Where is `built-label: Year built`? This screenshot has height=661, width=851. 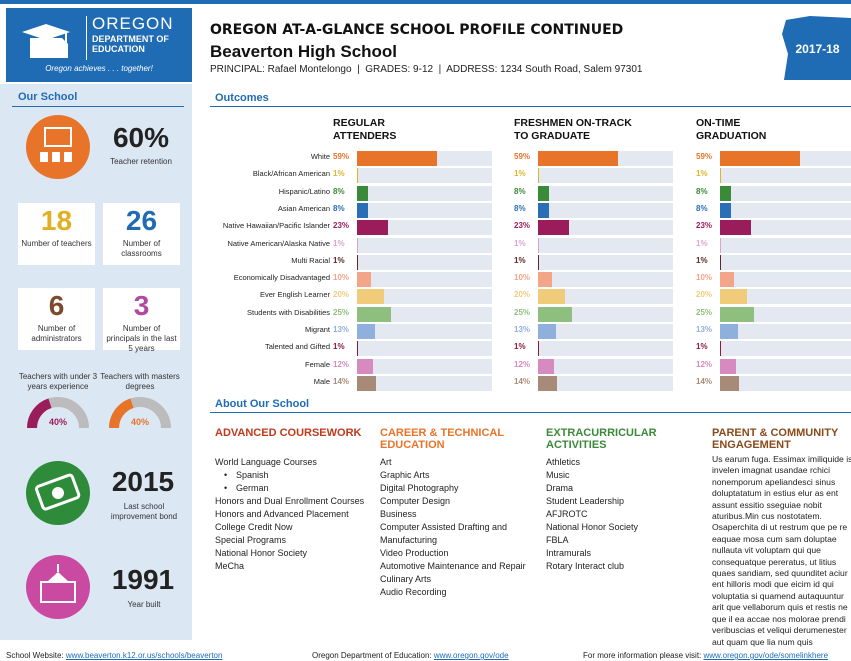
built-label: Year built is located at coordinates (144, 604).